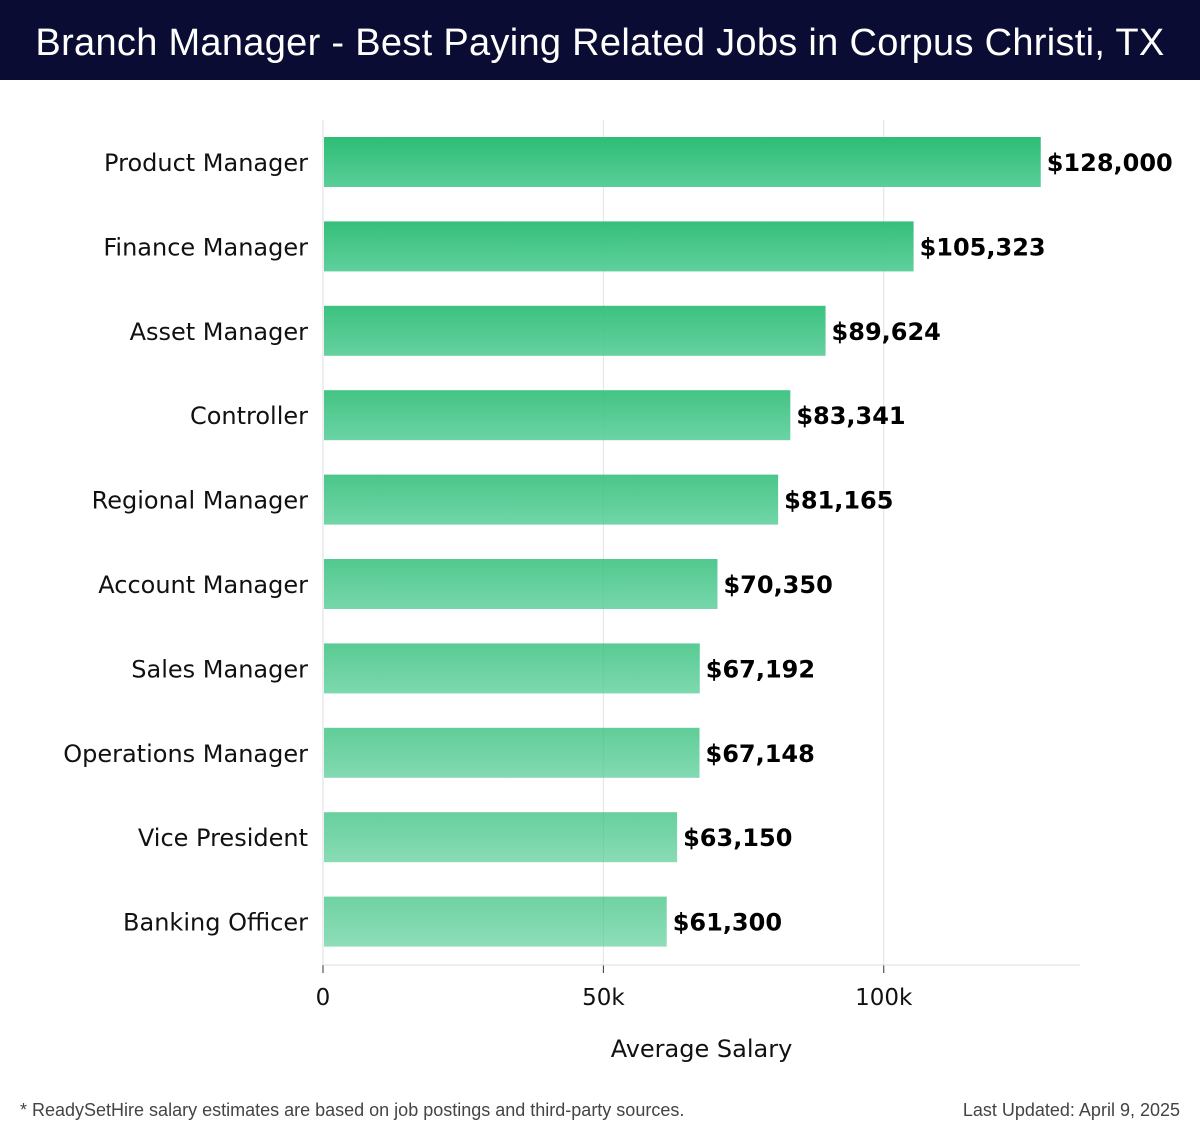  What do you see at coordinates (760, 754) in the screenshot?
I see `value-label: $67,148` at bounding box center [760, 754].